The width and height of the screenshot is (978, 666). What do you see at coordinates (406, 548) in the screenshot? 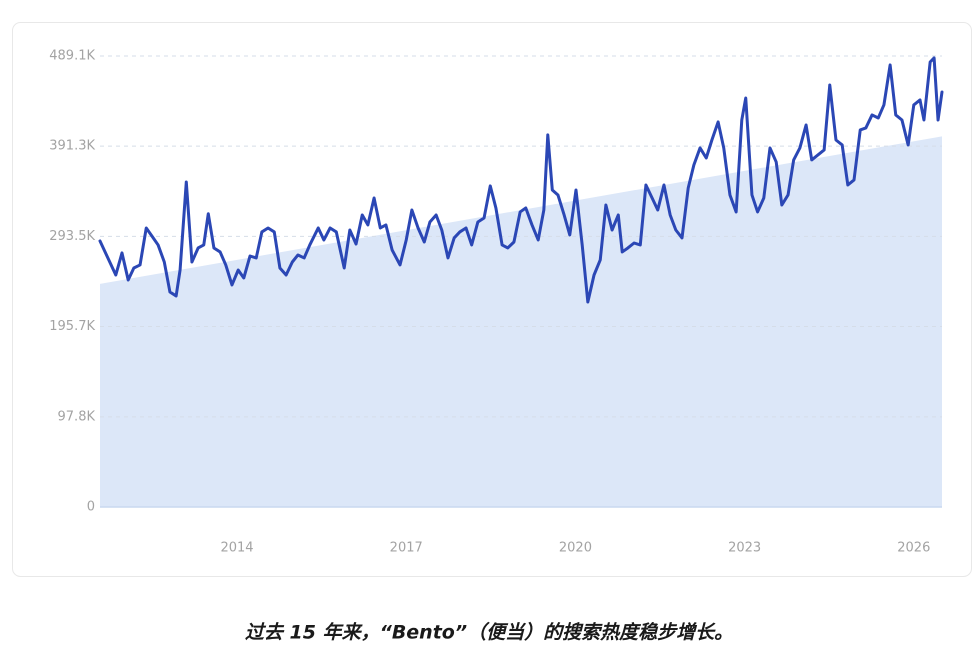
I see `x-tick-label: 2017` at bounding box center [406, 548].